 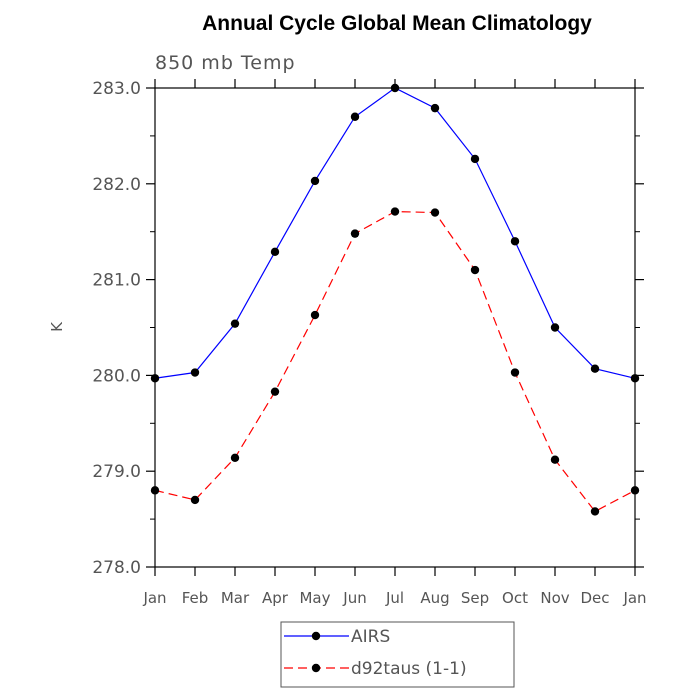 I want to click on x-tick-label: Nov, so click(x=554, y=598).